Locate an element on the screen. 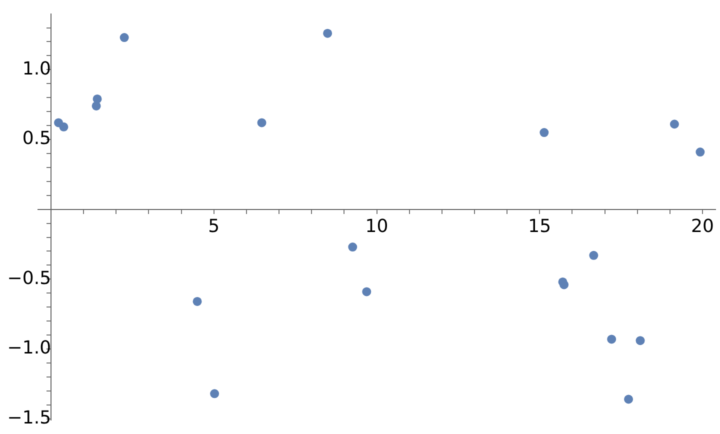  x-tick-label: 20 is located at coordinates (702, 226).